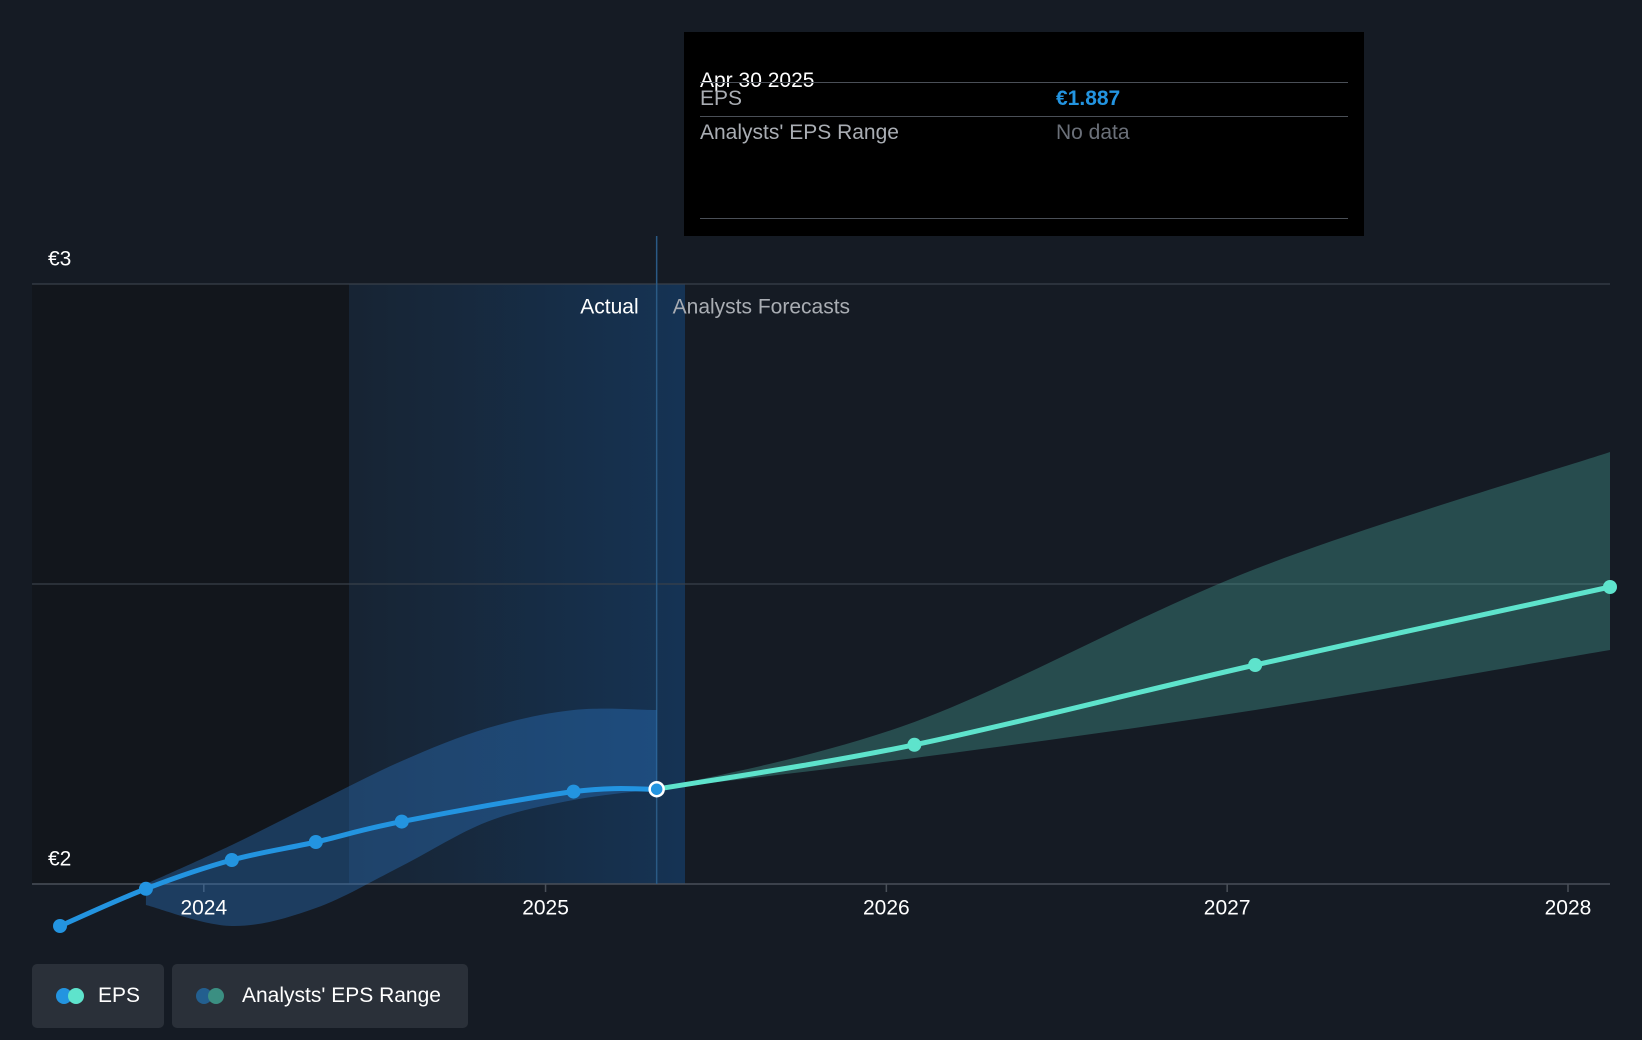  What do you see at coordinates (1088, 98) in the screenshot?
I see `tooltip-eps-value: €1.887` at bounding box center [1088, 98].